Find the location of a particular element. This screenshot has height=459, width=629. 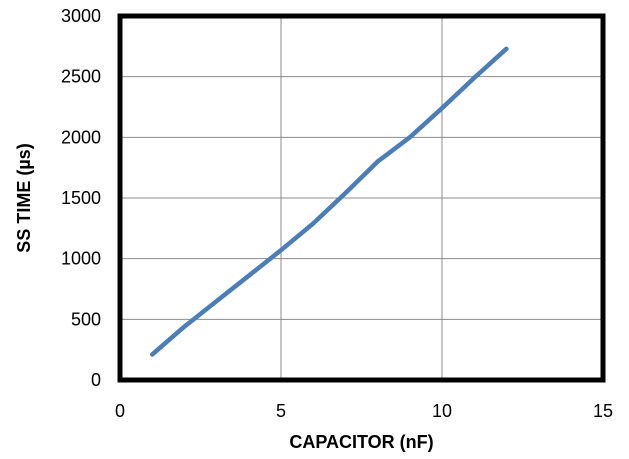

x-tick-label: 5 is located at coordinates (281, 411).